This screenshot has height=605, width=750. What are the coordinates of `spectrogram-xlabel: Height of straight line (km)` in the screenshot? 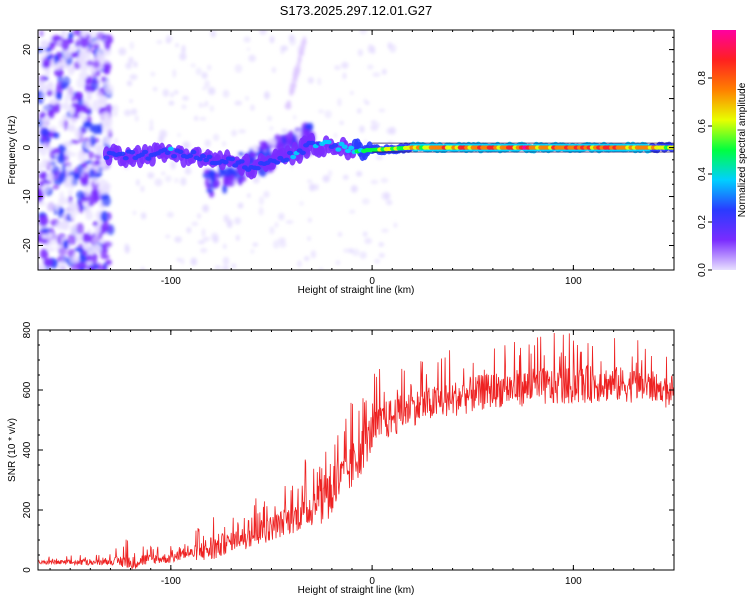 It's located at (356, 290).